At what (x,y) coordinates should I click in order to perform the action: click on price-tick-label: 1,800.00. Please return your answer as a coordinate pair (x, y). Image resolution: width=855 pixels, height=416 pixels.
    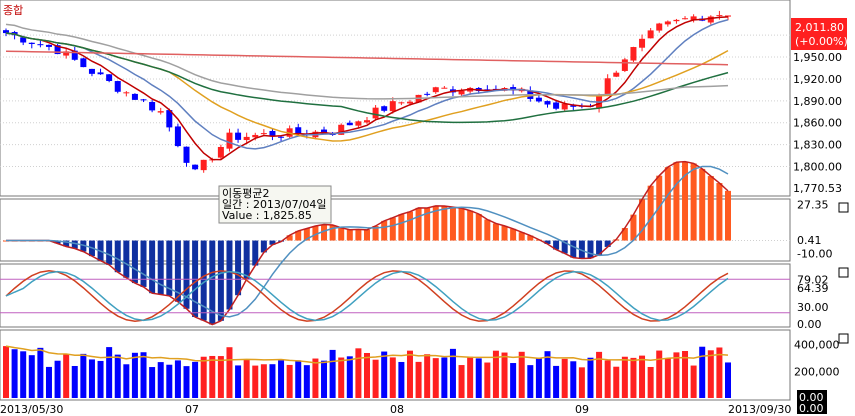
    Looking at the image, I should click on (817, 166).